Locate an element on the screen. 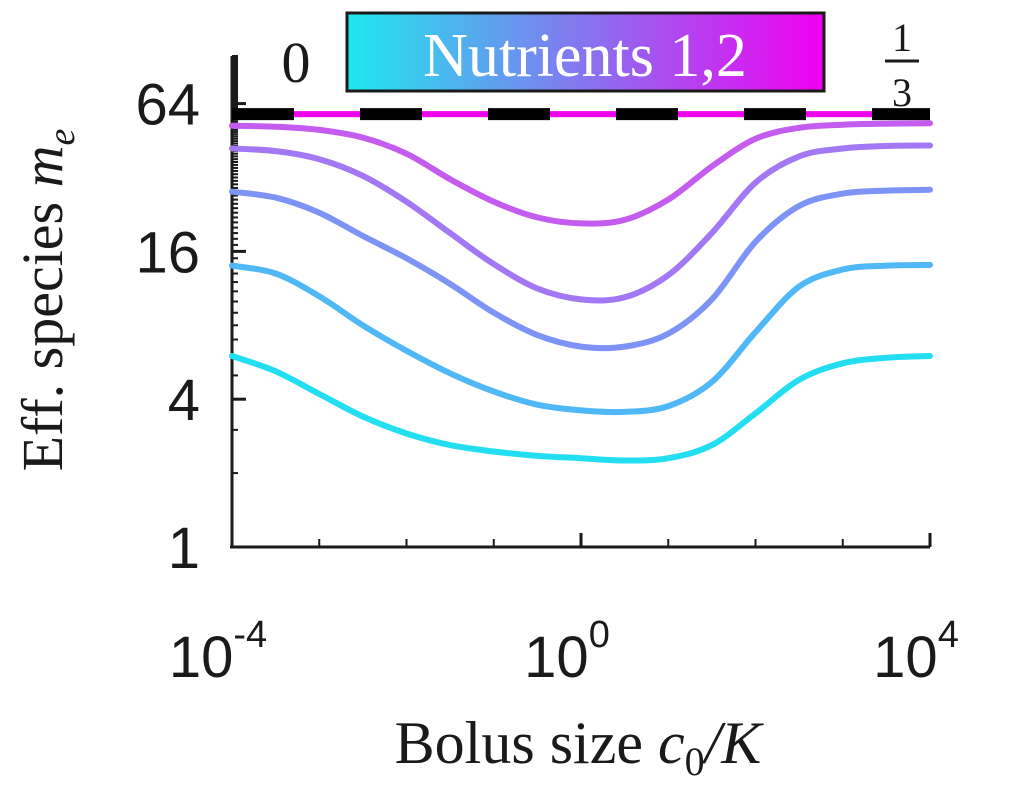  y-tick-label: 1 is located at coordinates (184, 548).